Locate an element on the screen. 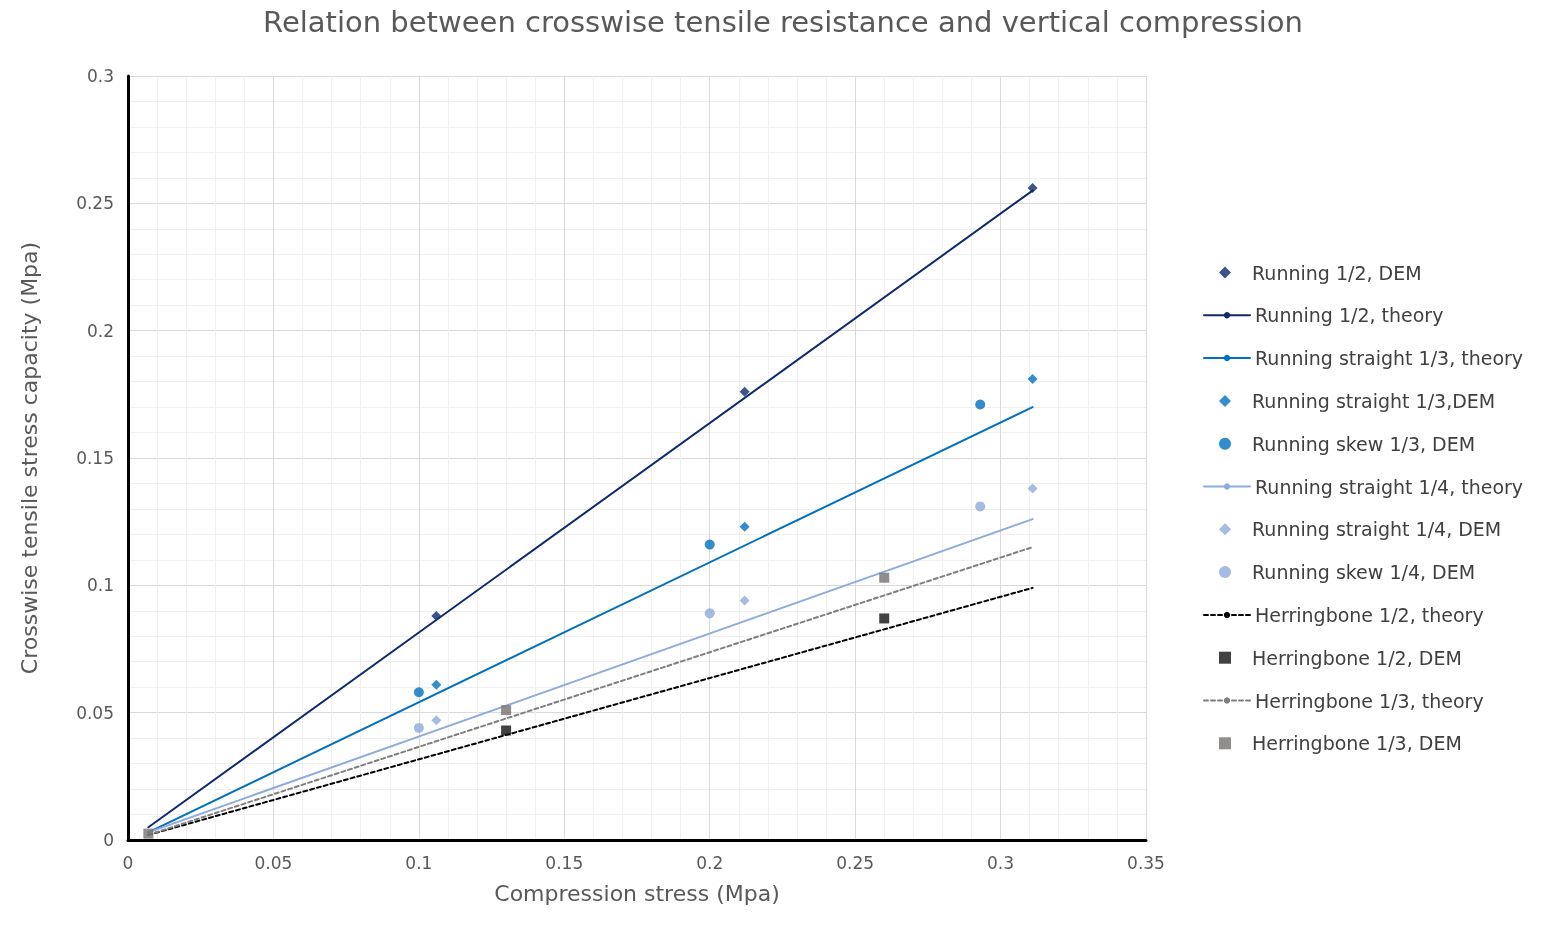 The image size is (1560, 933). x-tick-label: 0 is located at coordinates (128, 862).